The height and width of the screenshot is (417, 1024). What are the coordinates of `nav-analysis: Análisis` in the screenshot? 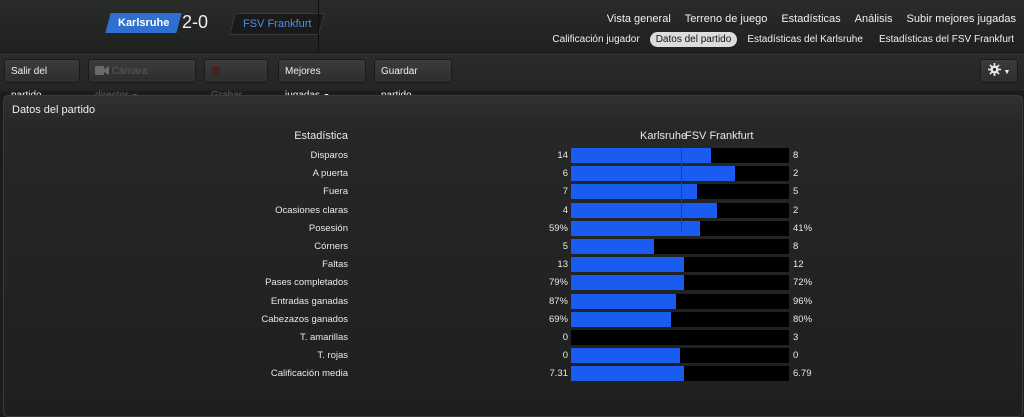 It's located at (873, 19).